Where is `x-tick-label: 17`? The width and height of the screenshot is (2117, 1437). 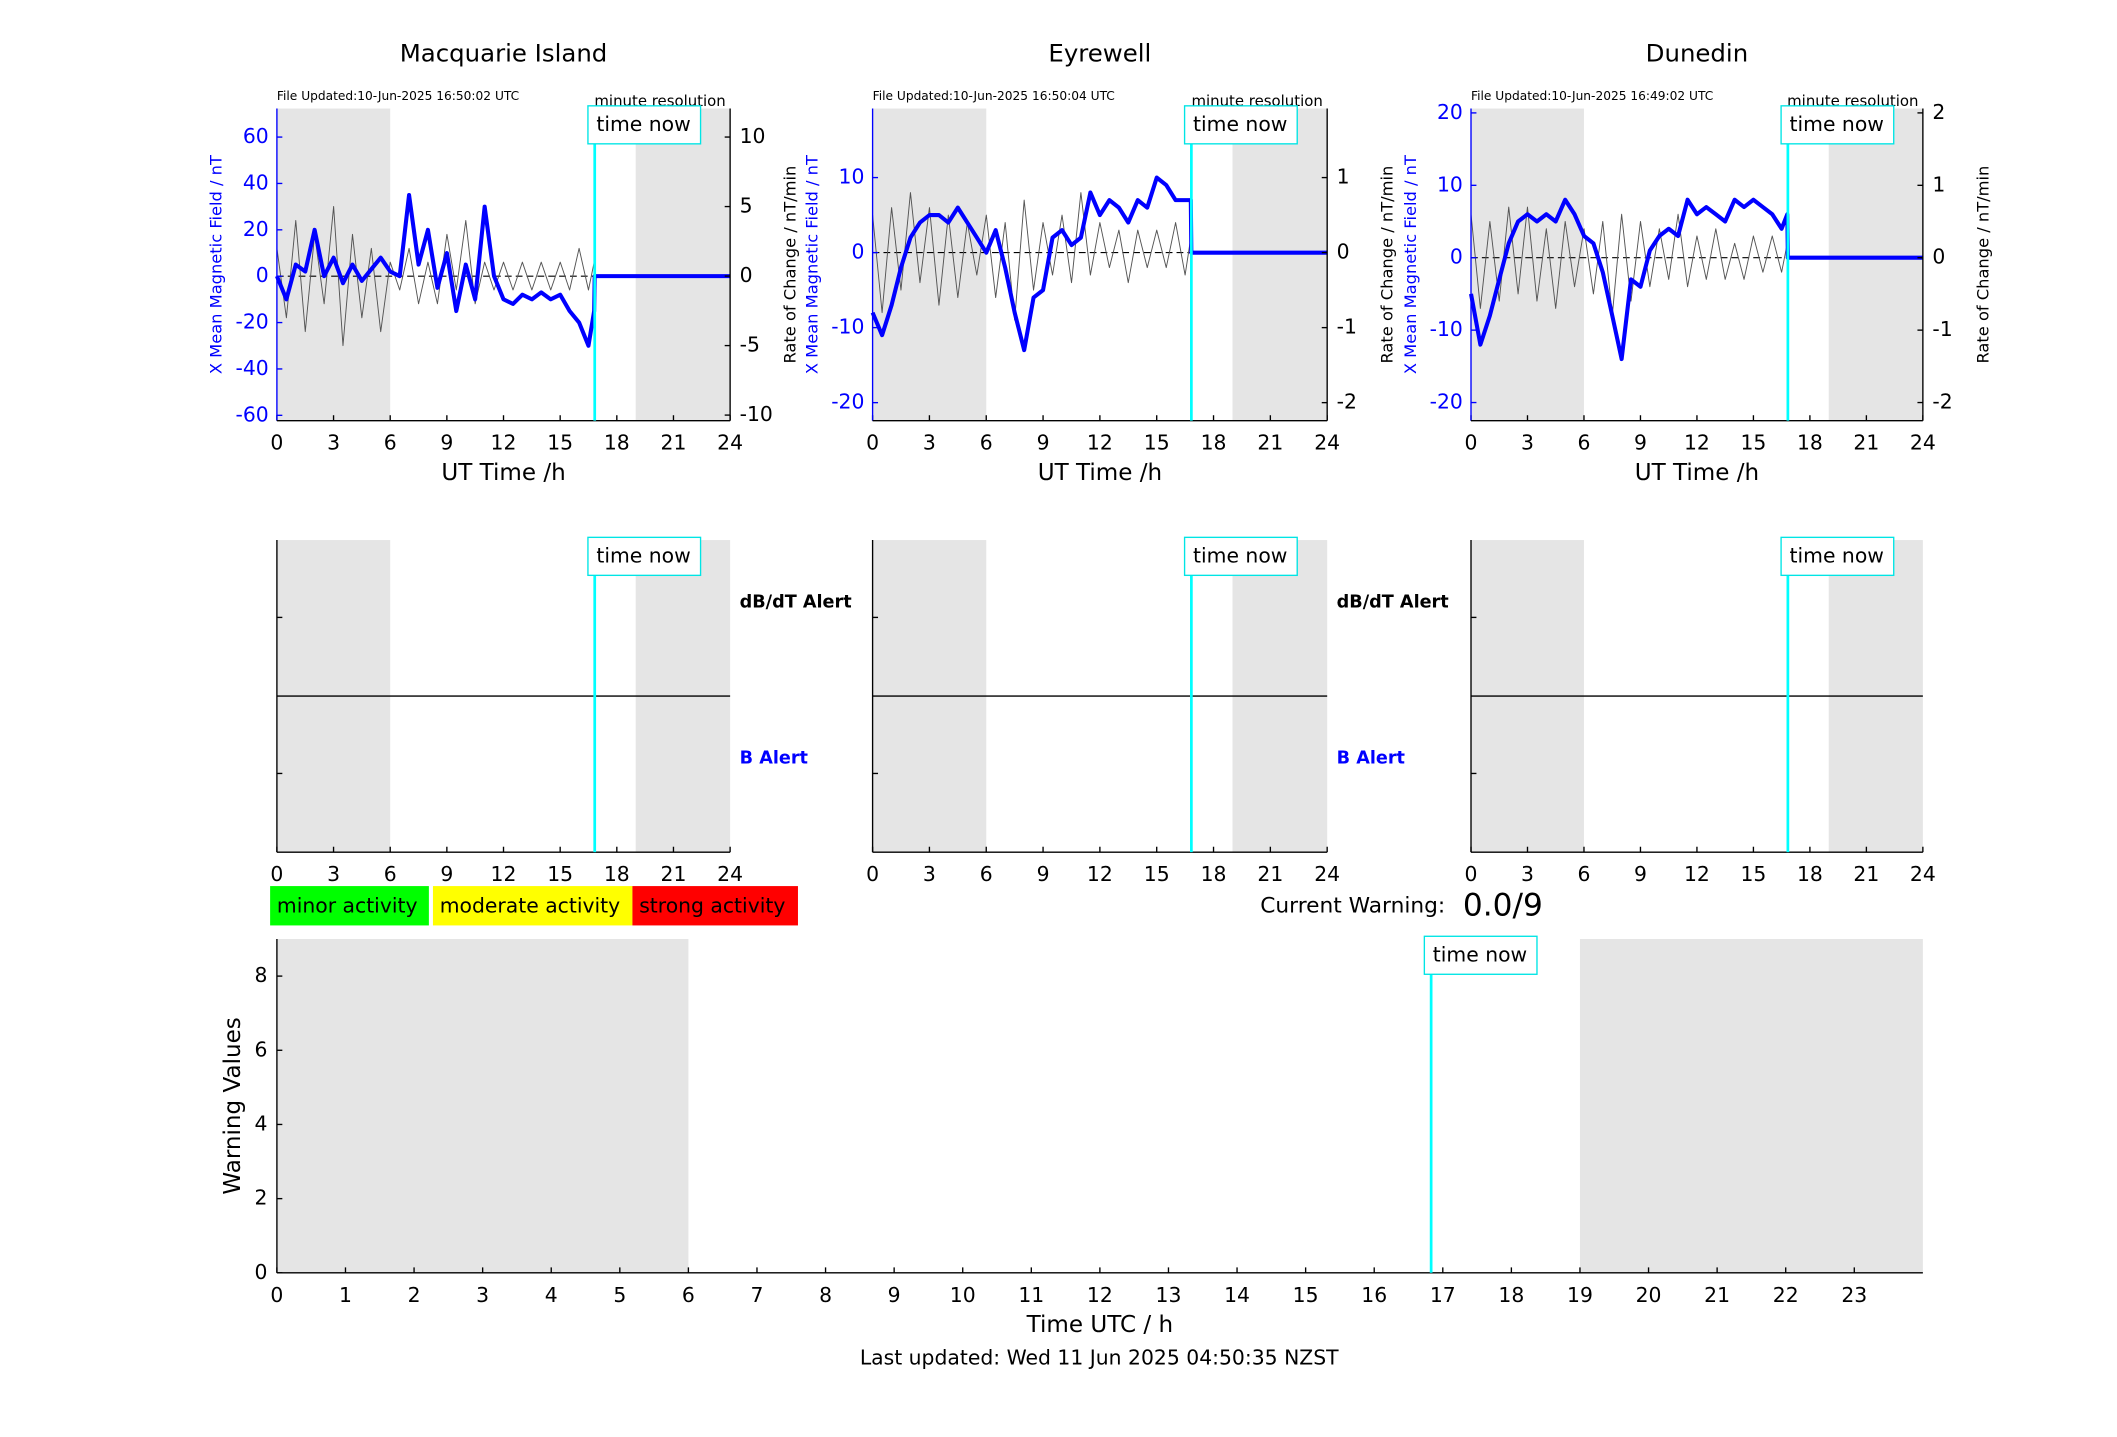
x-tick-label: 17 is located at coordinates (1443, 1295).